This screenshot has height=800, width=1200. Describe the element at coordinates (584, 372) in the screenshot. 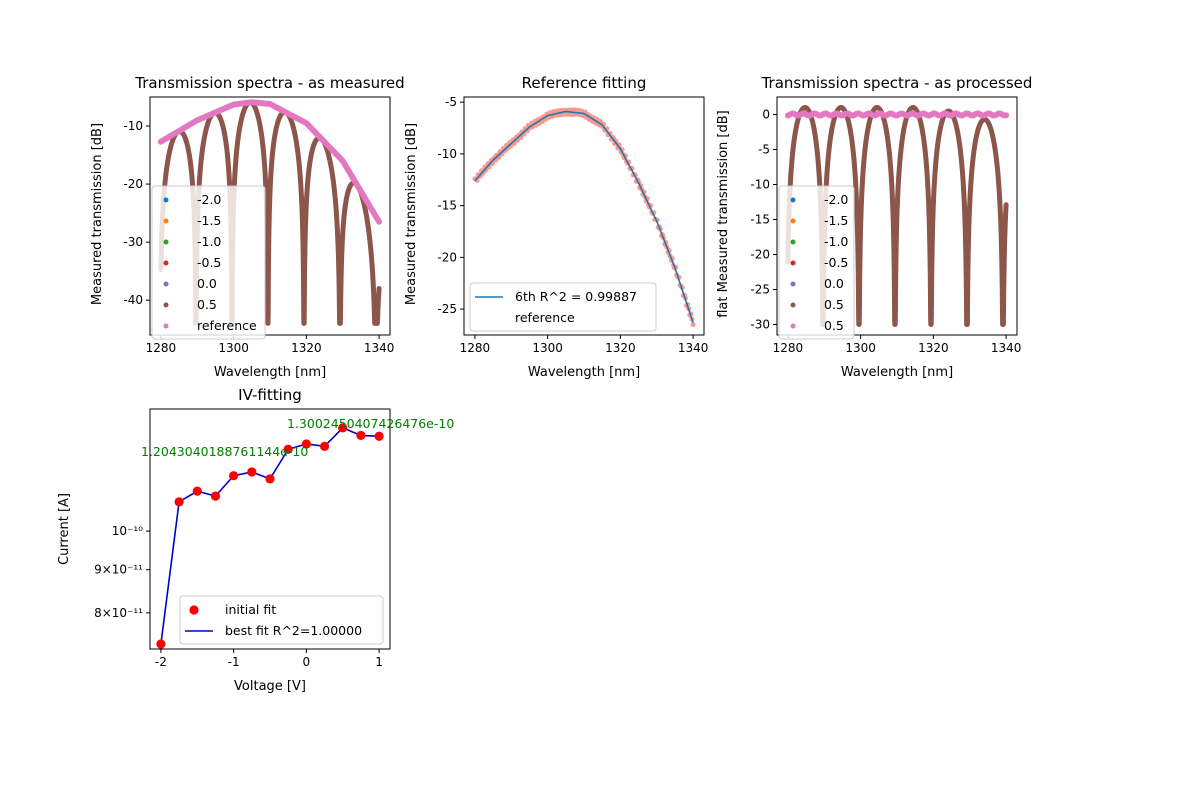

I see `x-axis-label: Wavelength [nm]` at that location.